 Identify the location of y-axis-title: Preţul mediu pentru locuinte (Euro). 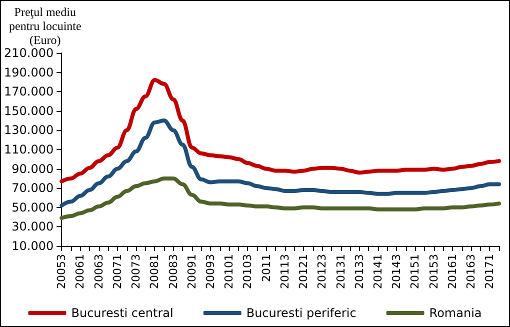
(45, 26).